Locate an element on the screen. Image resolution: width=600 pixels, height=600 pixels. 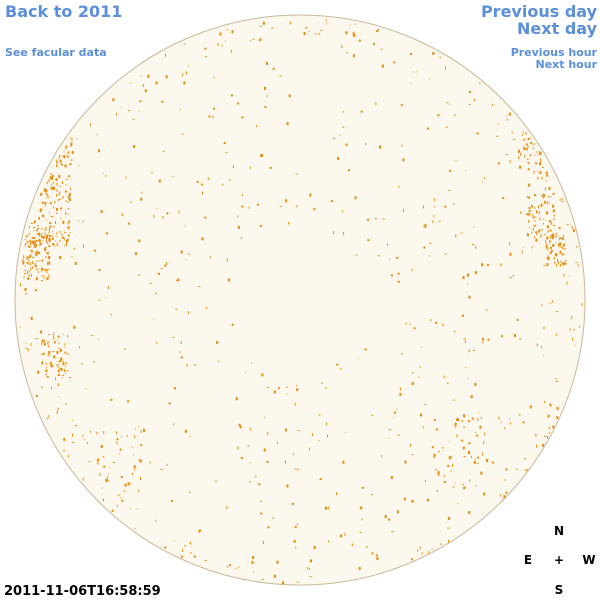
back-link: Back to 2011 is located at coordinates (63, 11).